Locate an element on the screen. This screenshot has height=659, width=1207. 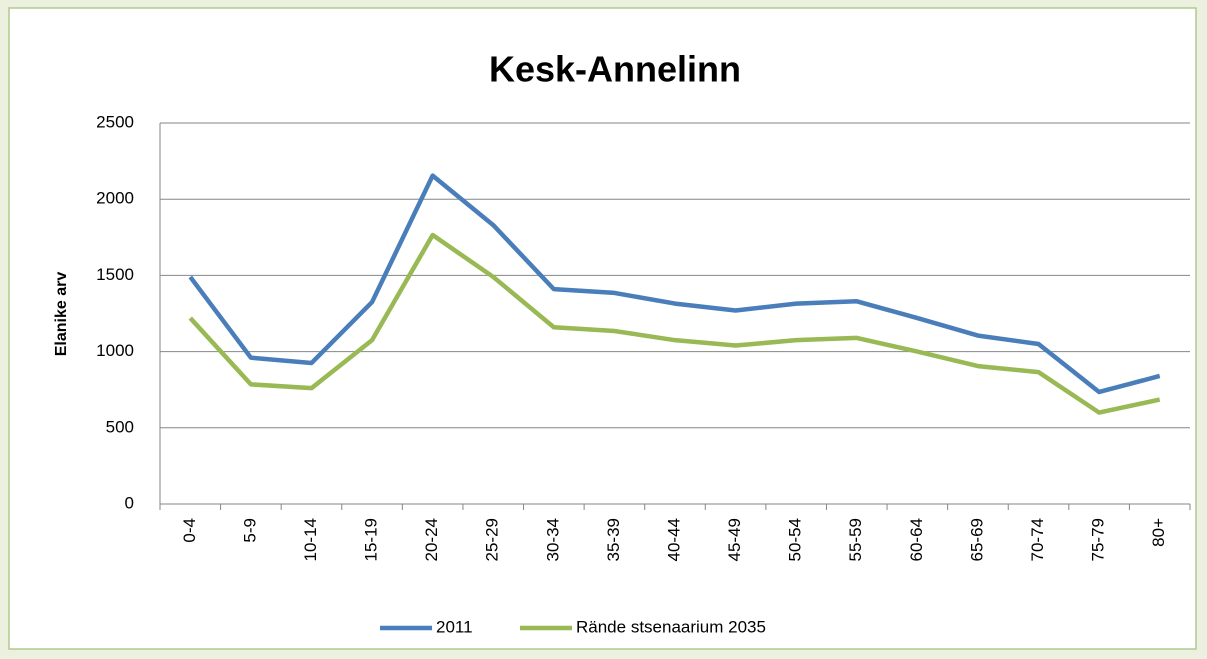
x-tick-label: 55-59 is located at coordinates (855, 539).